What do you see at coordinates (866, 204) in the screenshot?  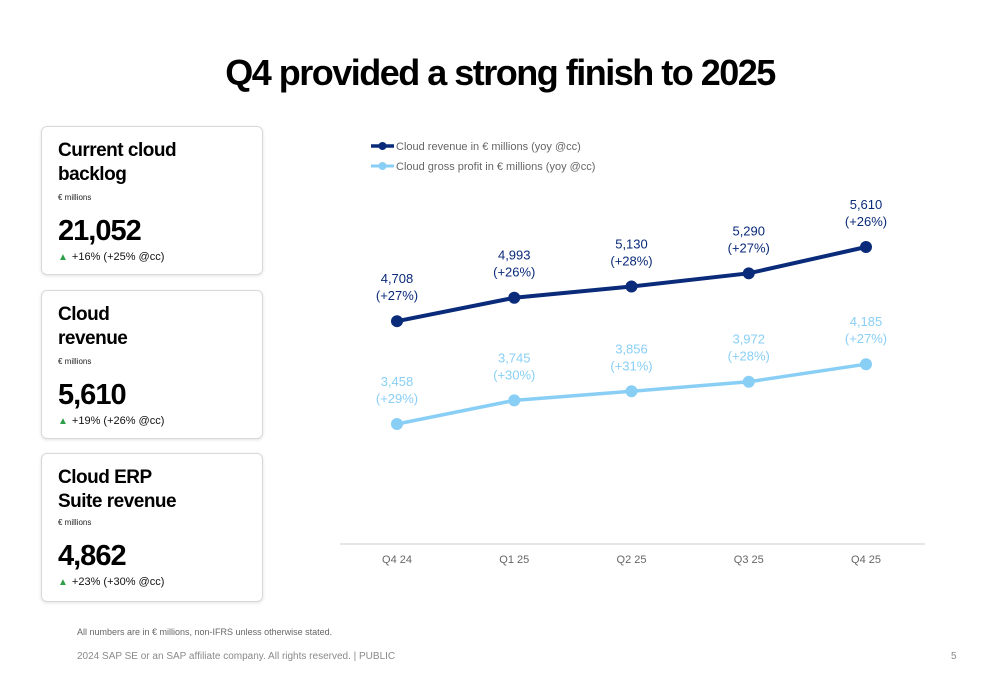 I see `data-label-value: 5,610` at bounding box center [866, 204].